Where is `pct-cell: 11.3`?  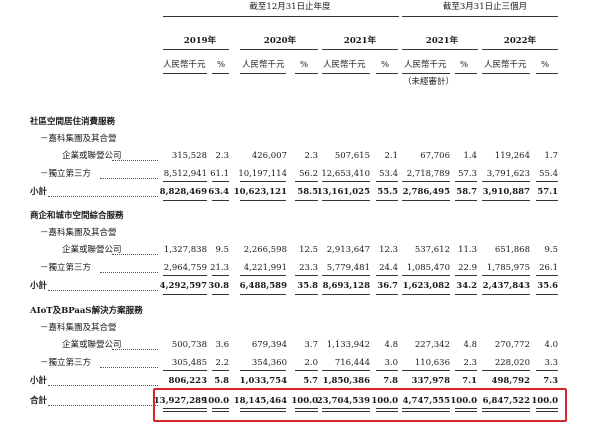
pct-cell: 11.3 is located at coordinates (467, 250).